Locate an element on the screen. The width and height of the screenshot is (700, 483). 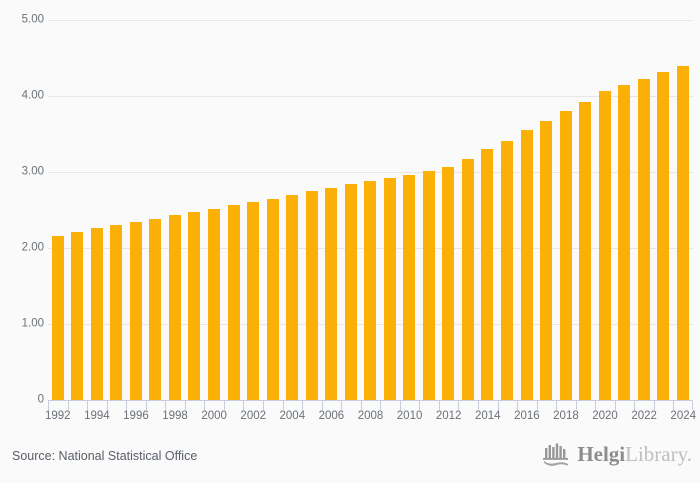
bar-2012 is located at coordinates (448, 283).